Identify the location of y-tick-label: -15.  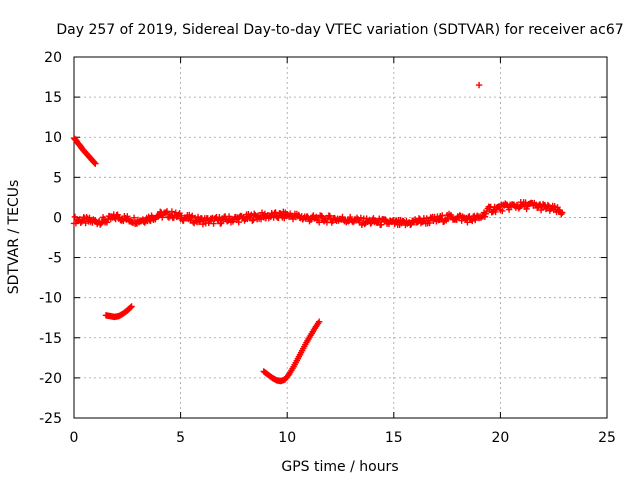
(50, 339).